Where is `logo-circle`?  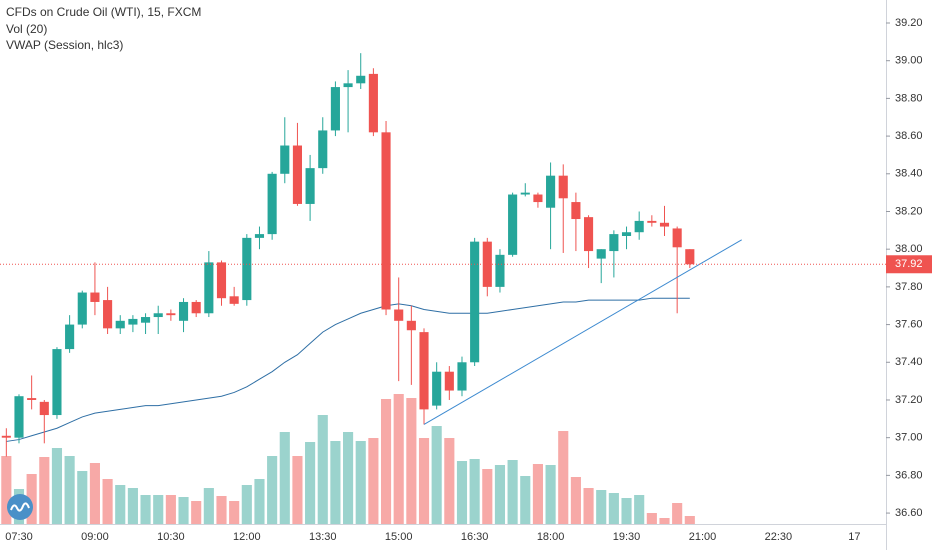 logo-circle is located at coordinates (20, 507).